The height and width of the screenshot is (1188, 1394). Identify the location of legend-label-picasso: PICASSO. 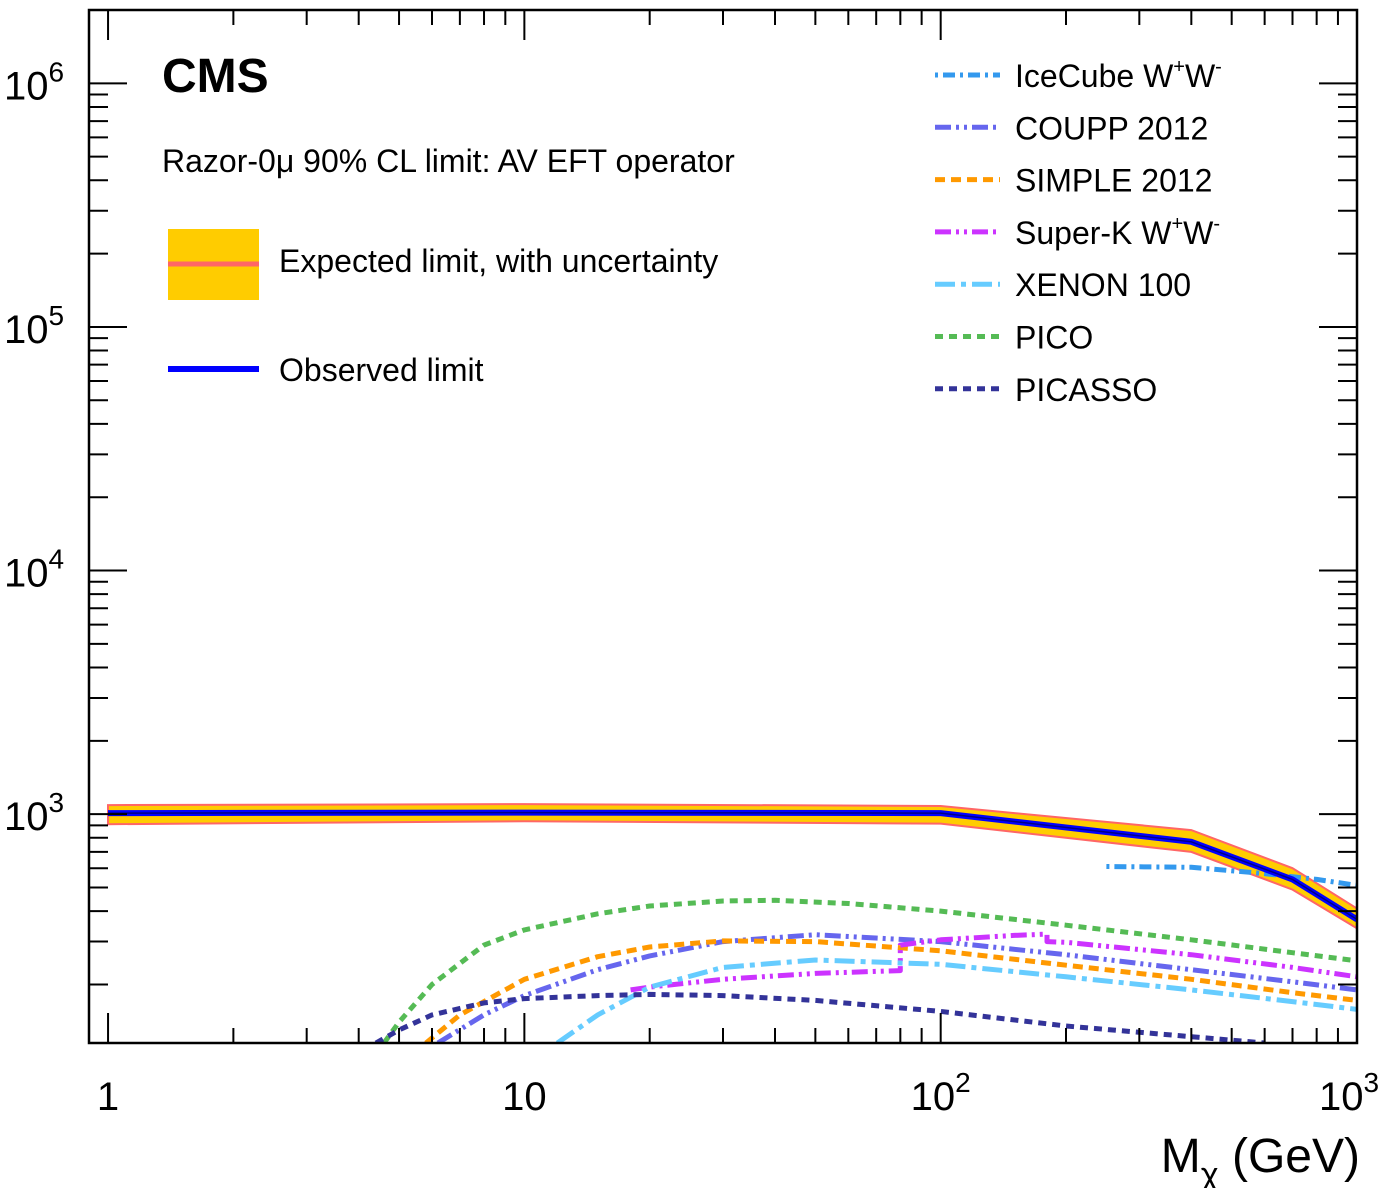
(1086, 390).